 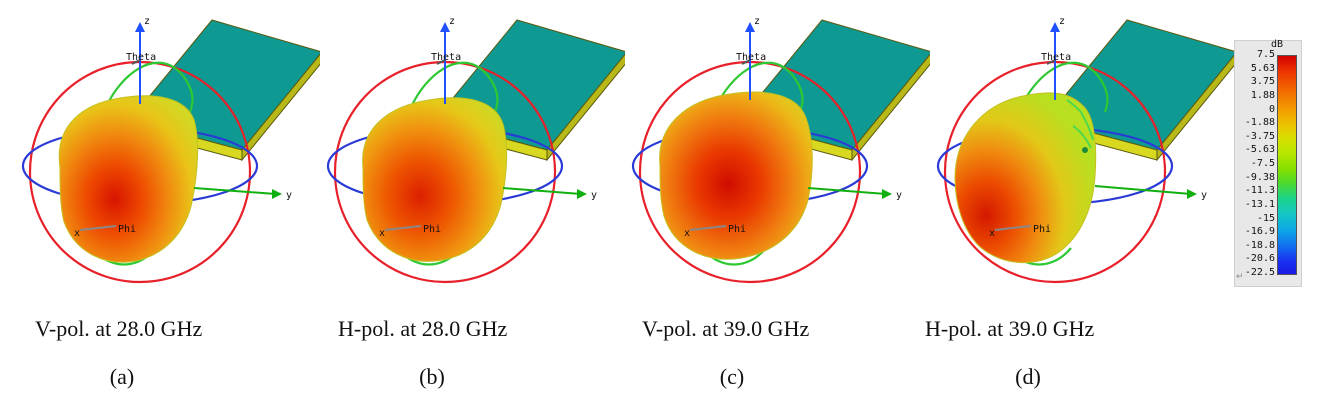 What do you see at coordinates (1287, 165) in the screenshot?
I see `colorbar-gradient` at bounding box center [1287, 165].